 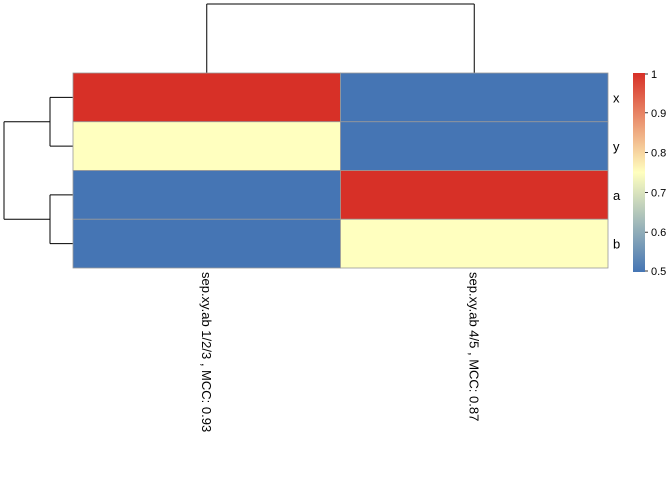 What do you see at coordinates (38, 170) in the screenshot?
I see `row-dendrogram` at bounding box center [38, 170].